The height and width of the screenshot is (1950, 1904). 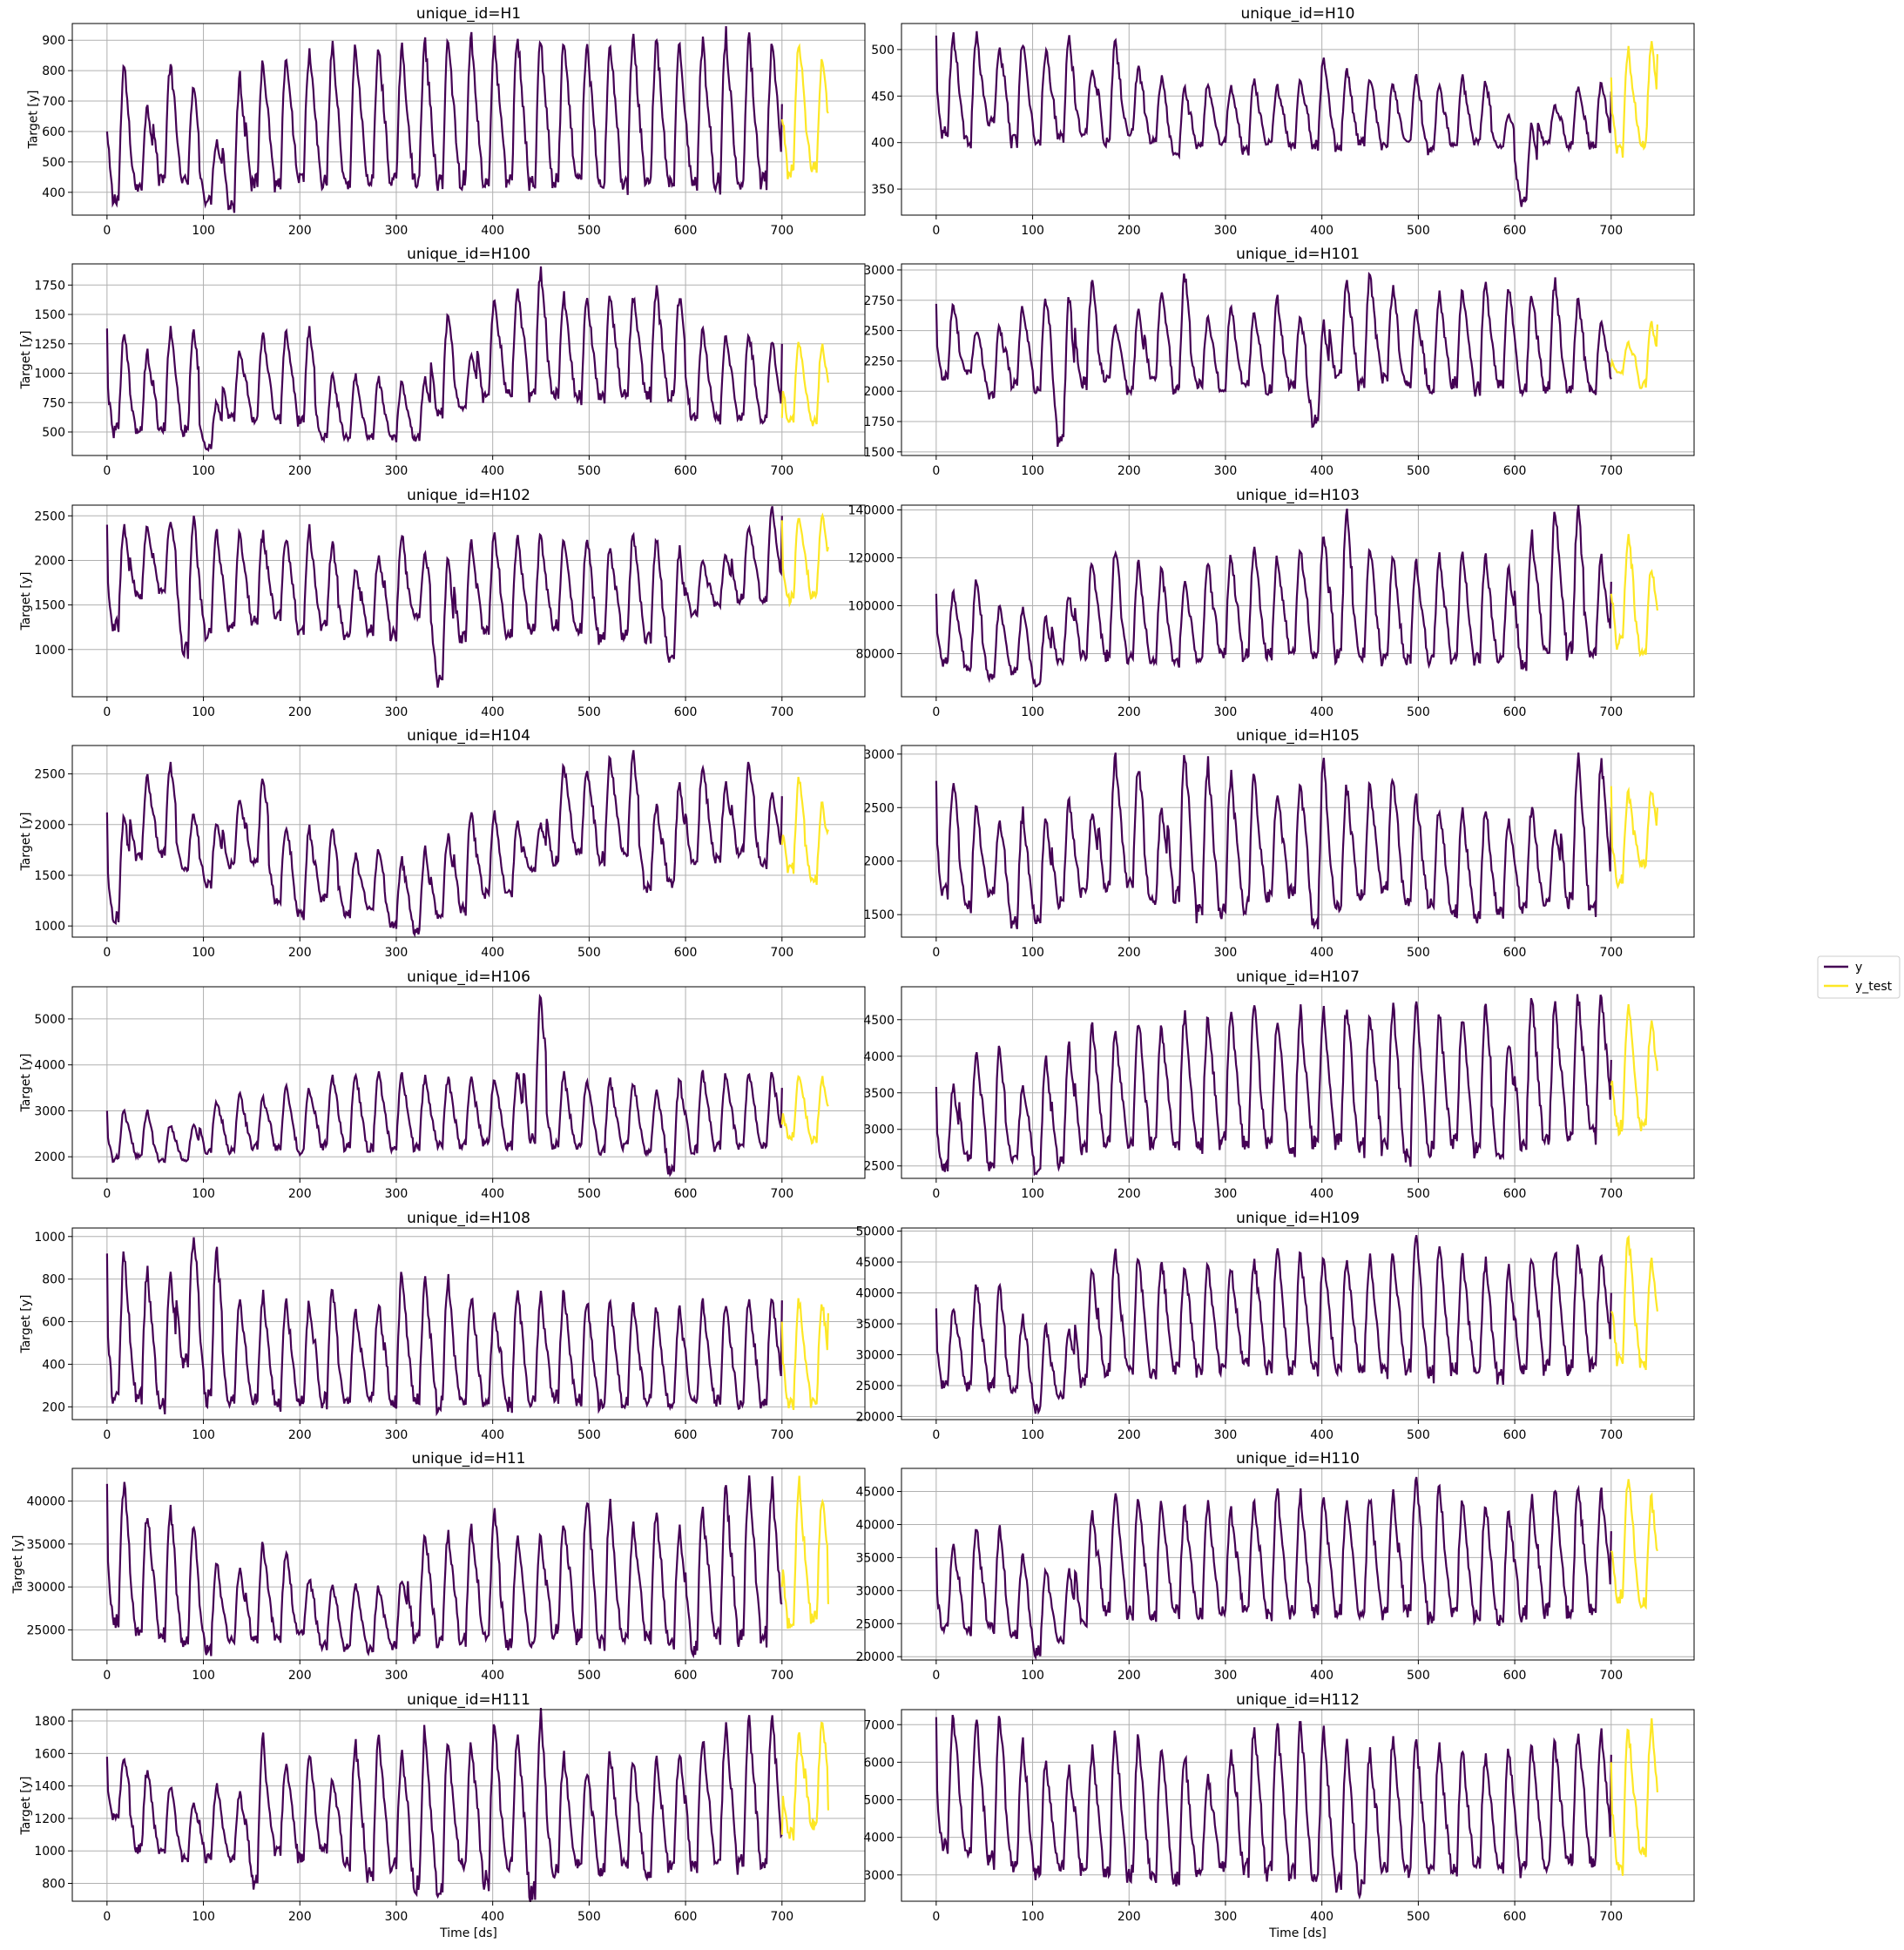 What do you see at coordinates (875, 655) in the screenshot?
I see `y-tick-label: 80000` at bounding box center [875, 655].